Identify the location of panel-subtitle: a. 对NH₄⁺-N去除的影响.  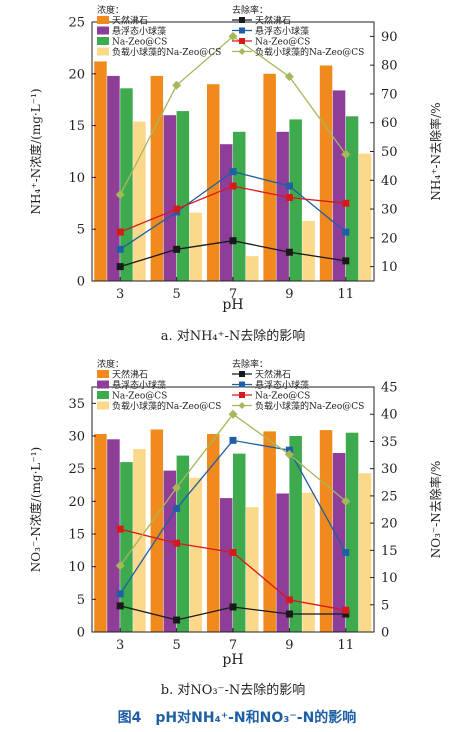
(233, 336).